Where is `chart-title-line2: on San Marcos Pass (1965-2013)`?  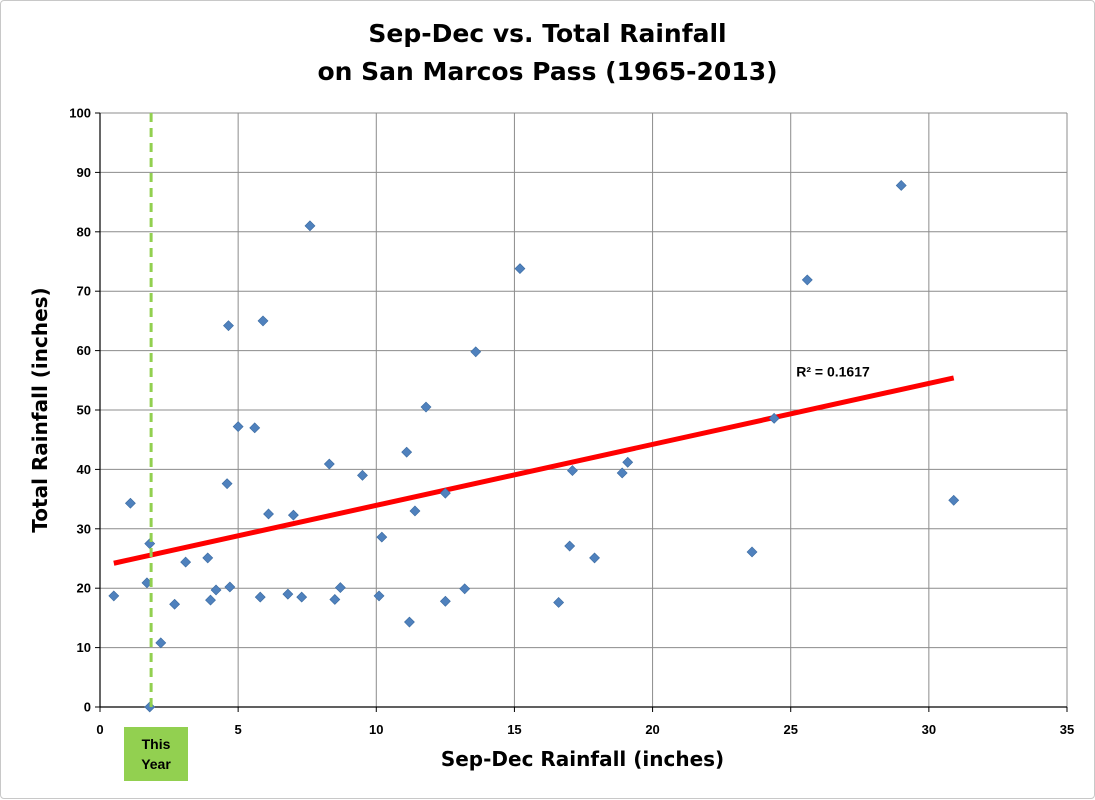
chart-title-line2: on San Marcos Pass (1965-2013) is located at coordinates (547, 71).